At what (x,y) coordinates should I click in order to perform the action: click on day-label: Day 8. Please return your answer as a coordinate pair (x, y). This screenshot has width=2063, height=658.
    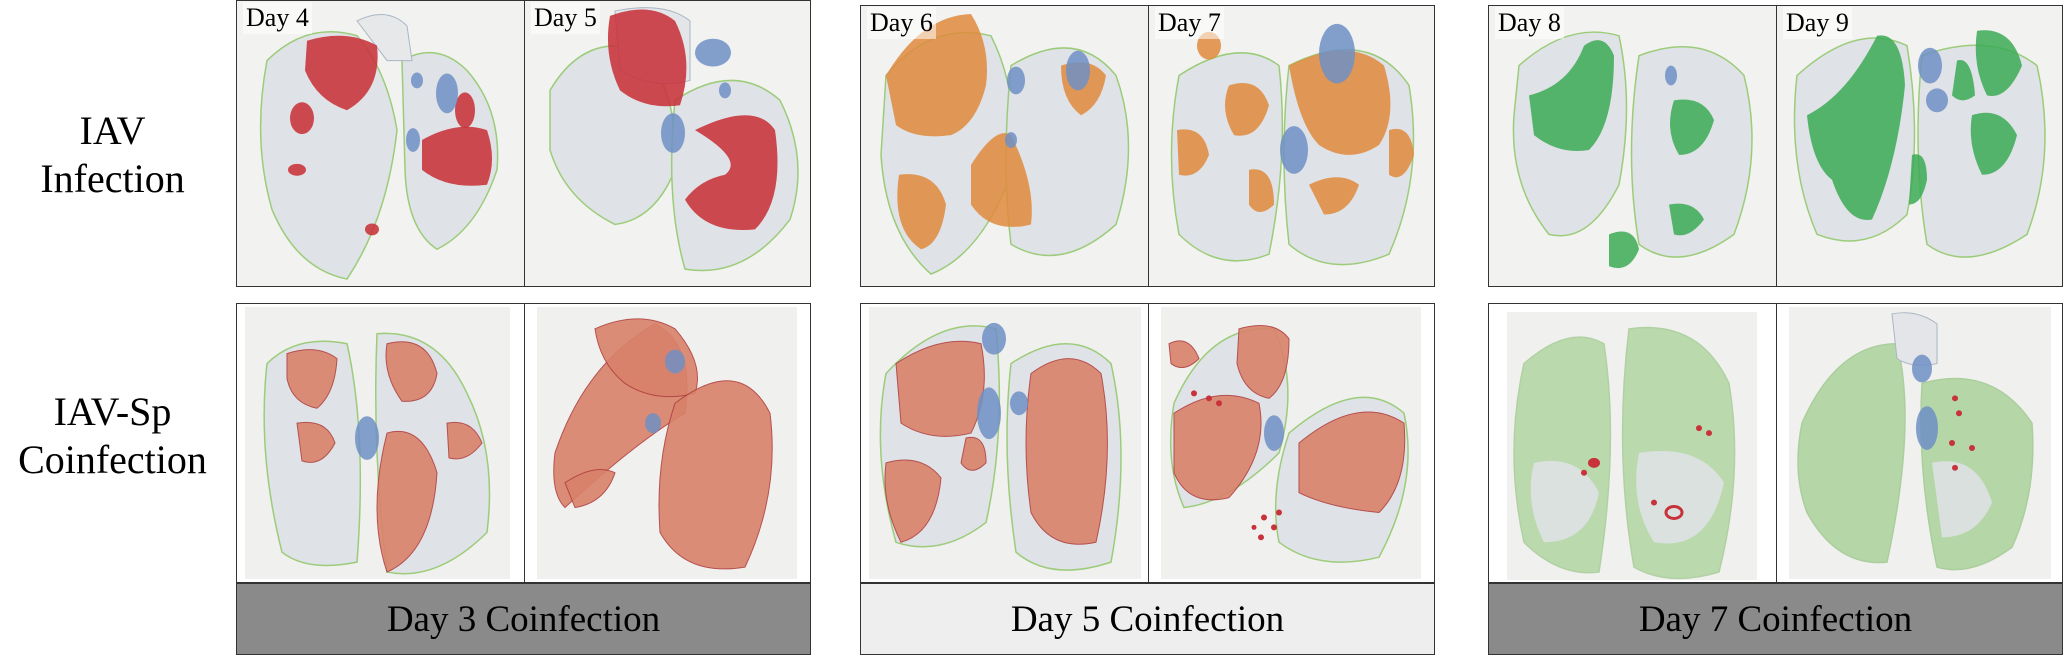
    Looking at the image, I should click on (1529, 23).